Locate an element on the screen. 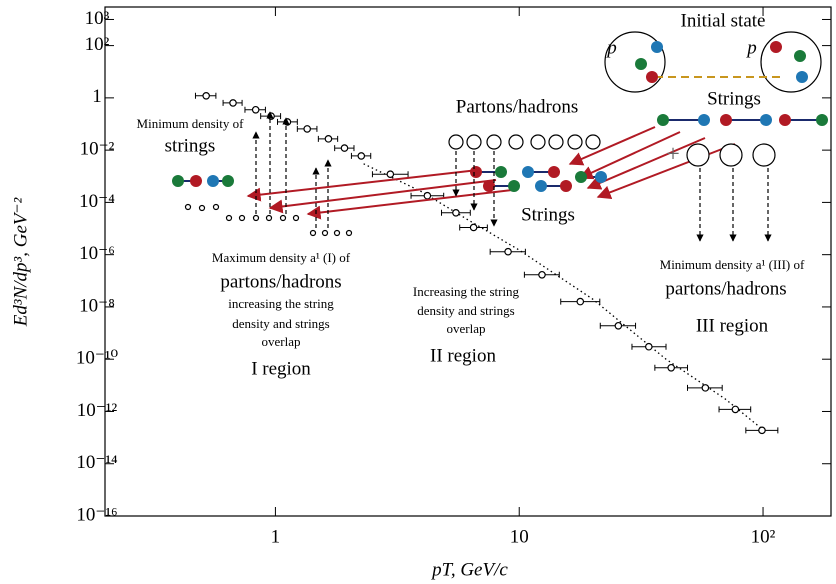 The height and width of the screenshot is (584, 836). annotation: Minimum density a¹ (III) of is located at coordinates (732, 264).